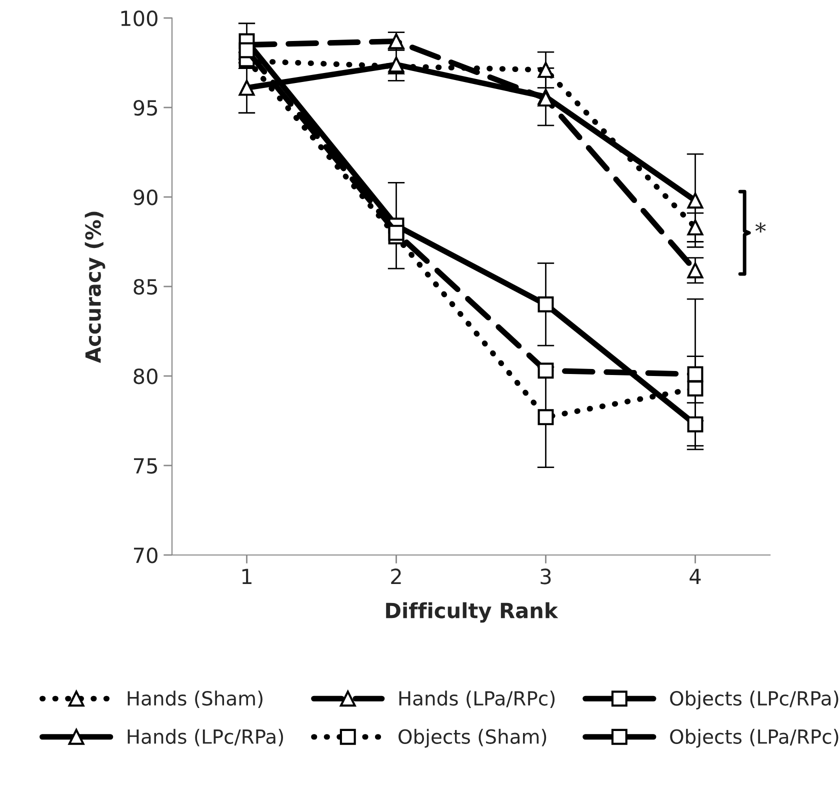  I want to click on y-axis-title: Accuracy (%), so click(95, 287).